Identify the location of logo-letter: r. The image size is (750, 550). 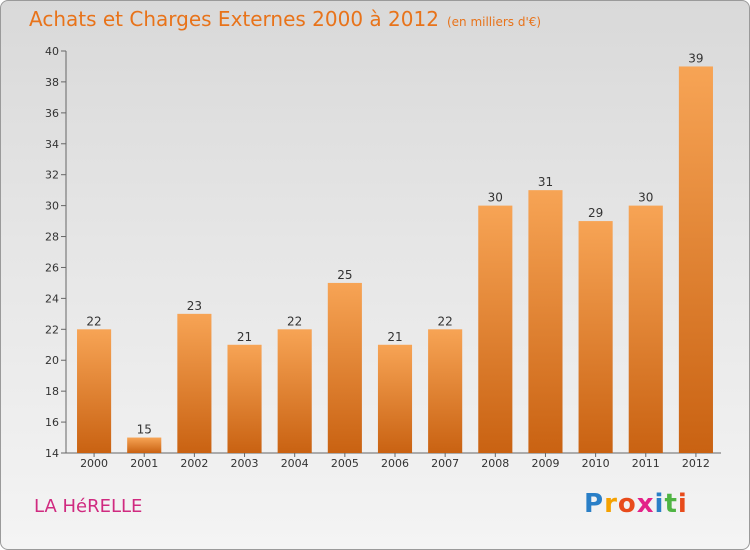
(611, 504).